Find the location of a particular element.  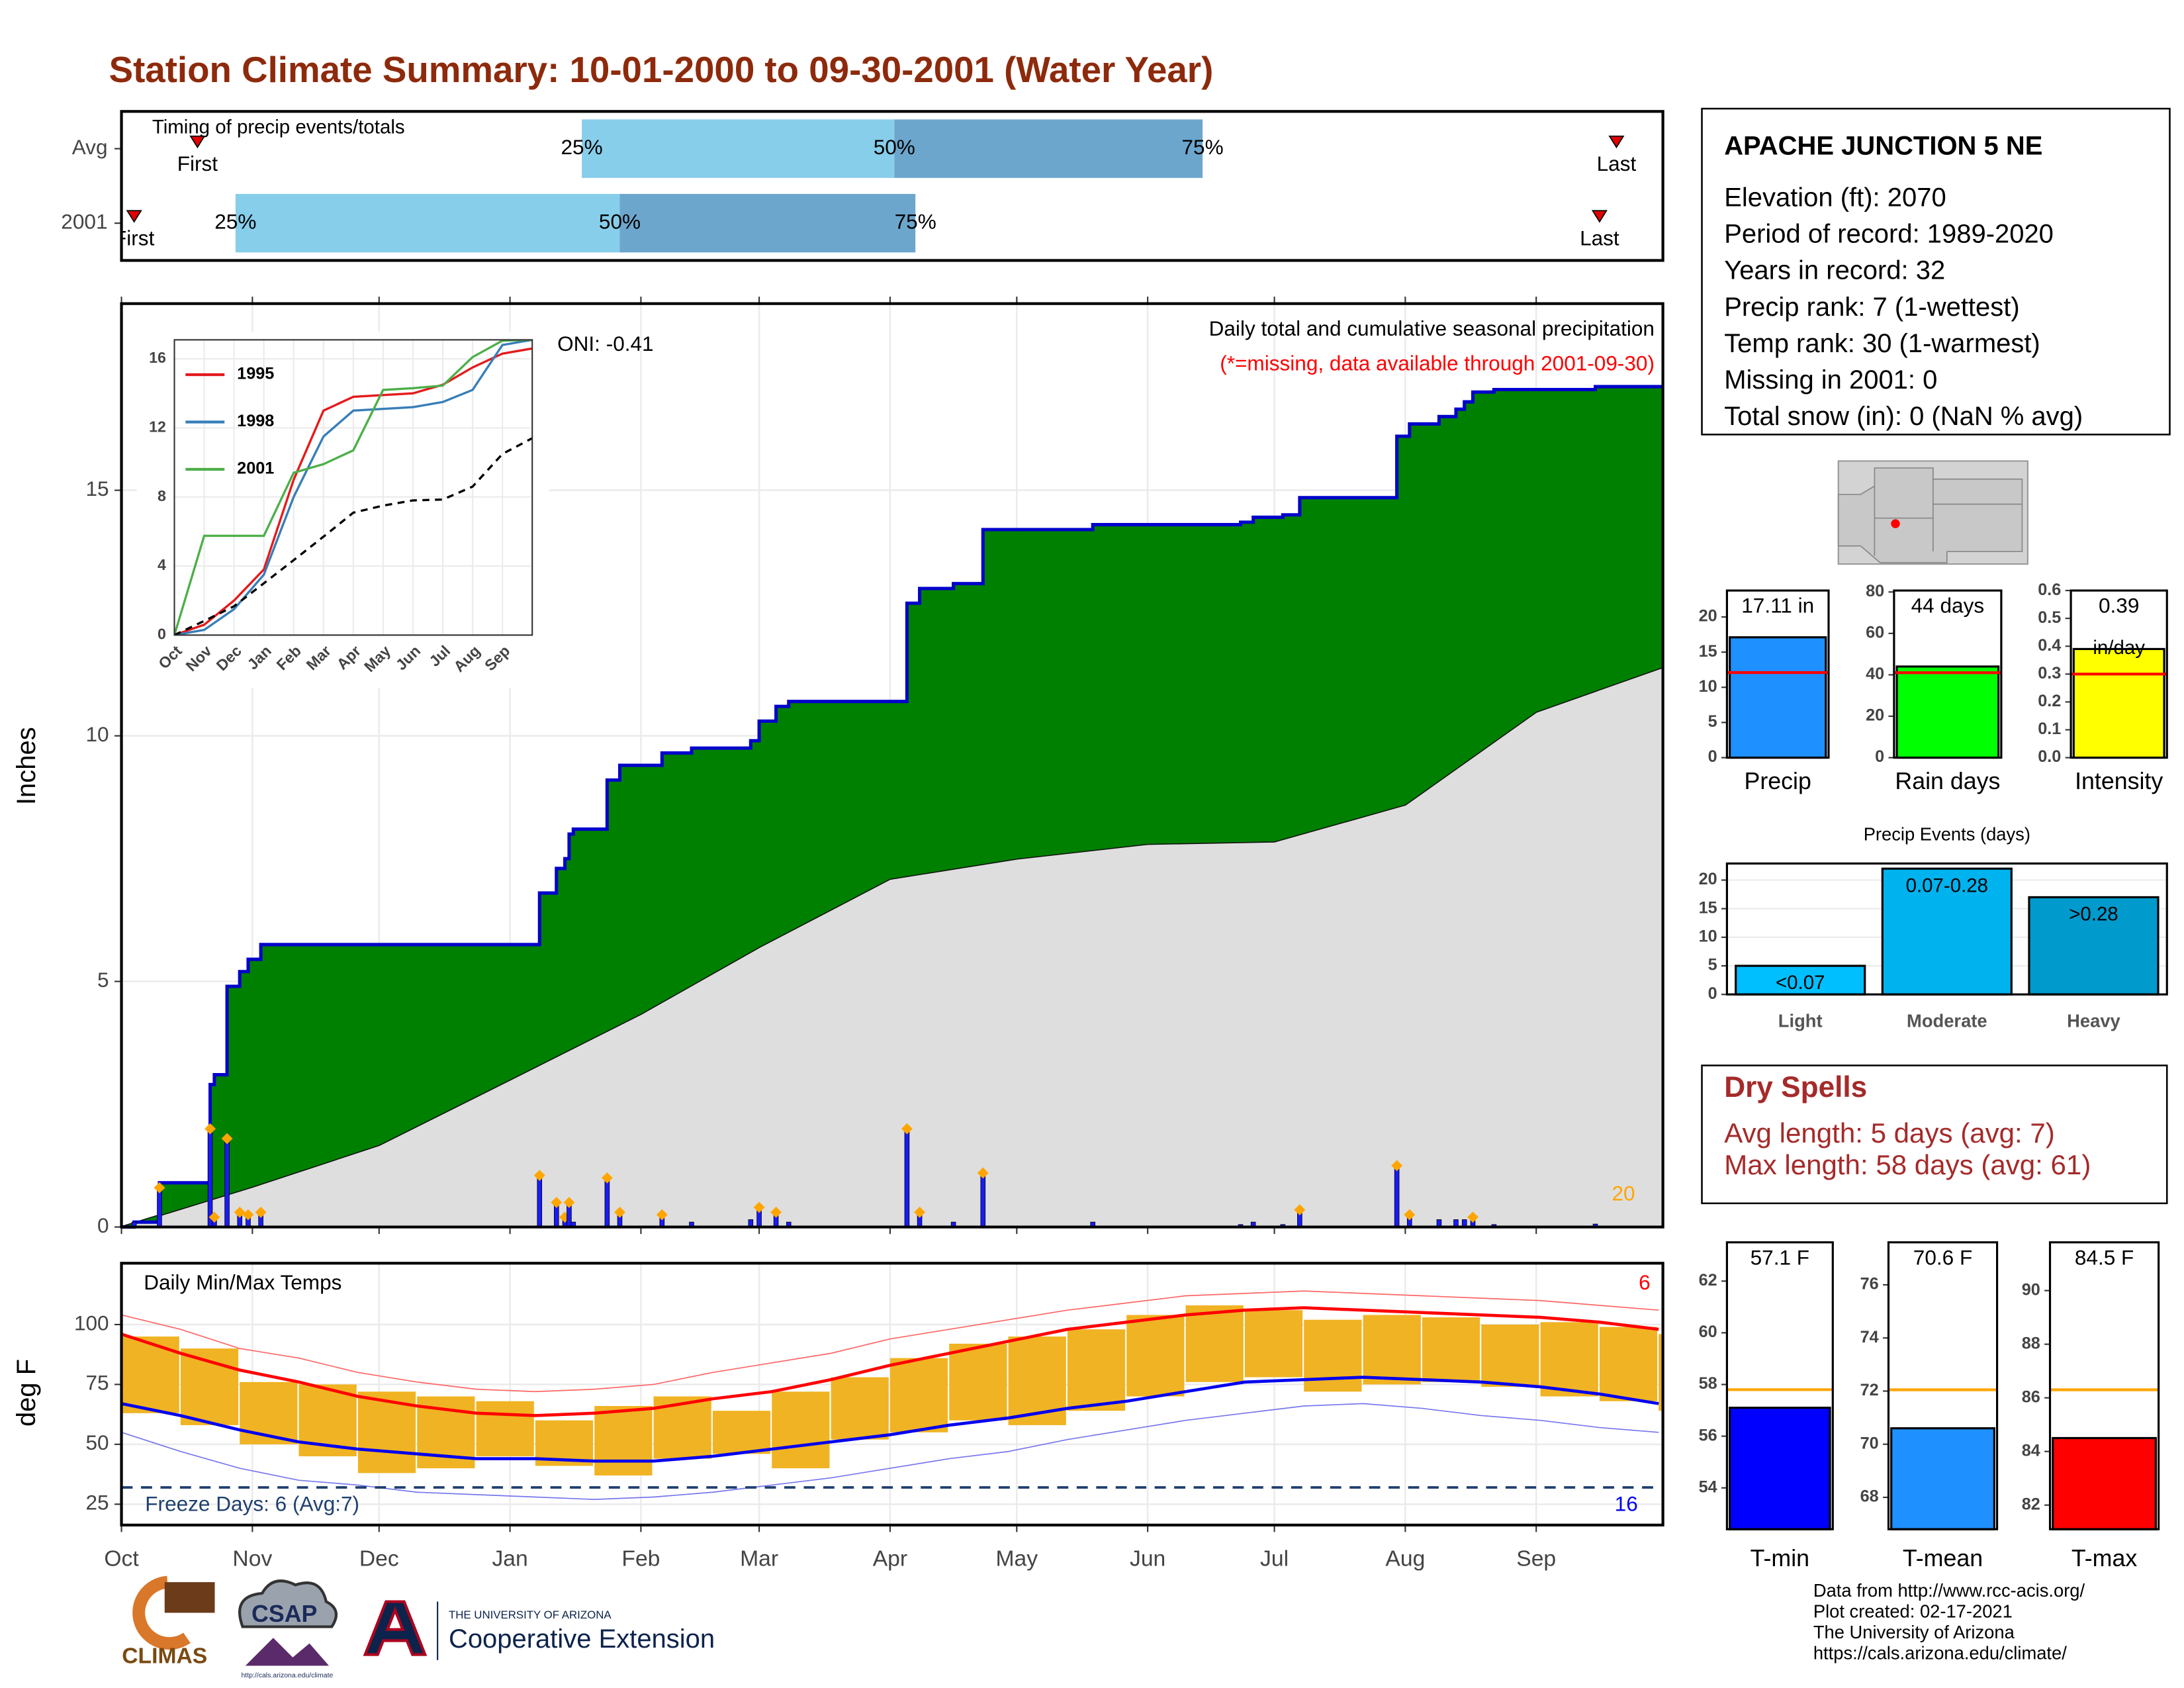

y-tick-label: 15 is located at coordinates (1708, 651).